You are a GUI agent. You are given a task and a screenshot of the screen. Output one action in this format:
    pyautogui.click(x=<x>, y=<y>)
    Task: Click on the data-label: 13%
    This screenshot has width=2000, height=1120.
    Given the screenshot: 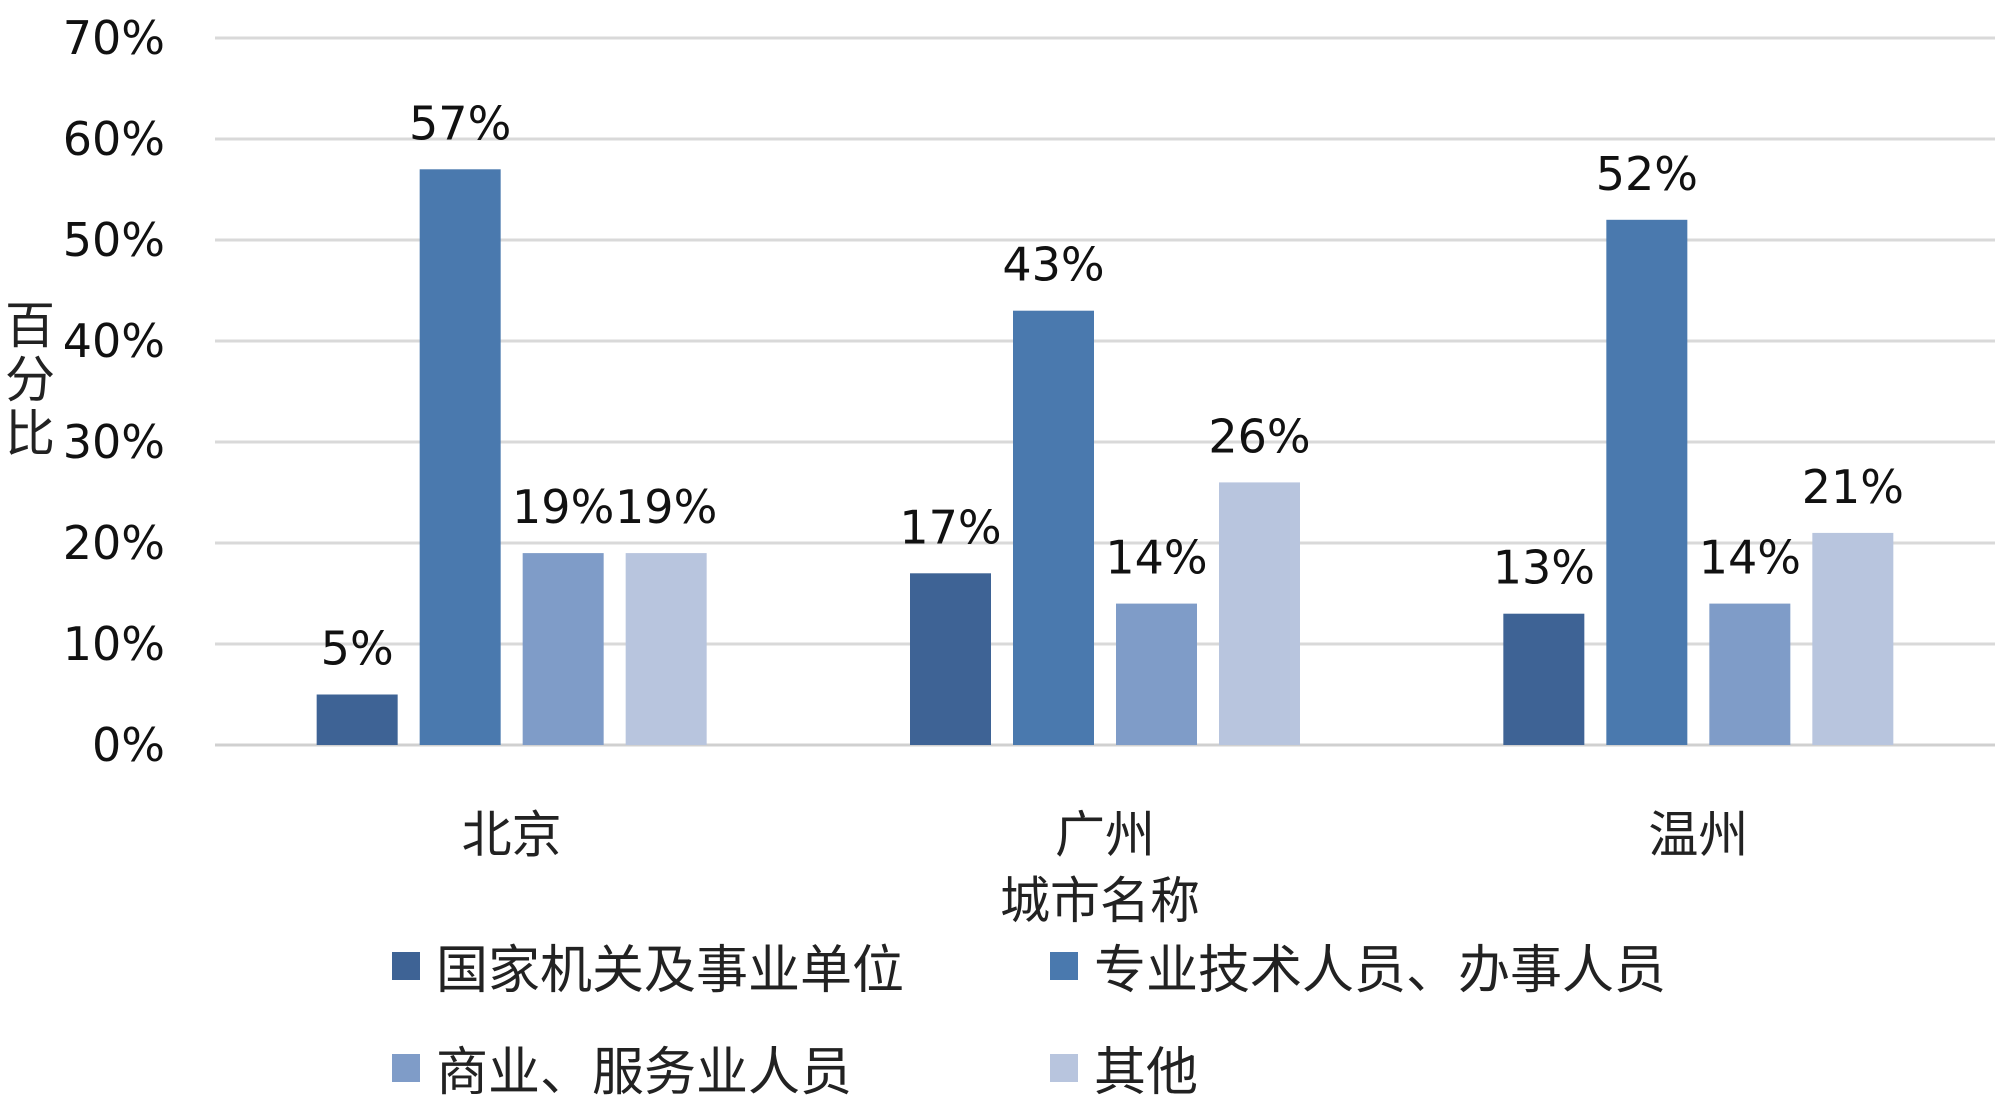 What is the action you would take?
    pyautogui.click(x=1544, y=568)
    